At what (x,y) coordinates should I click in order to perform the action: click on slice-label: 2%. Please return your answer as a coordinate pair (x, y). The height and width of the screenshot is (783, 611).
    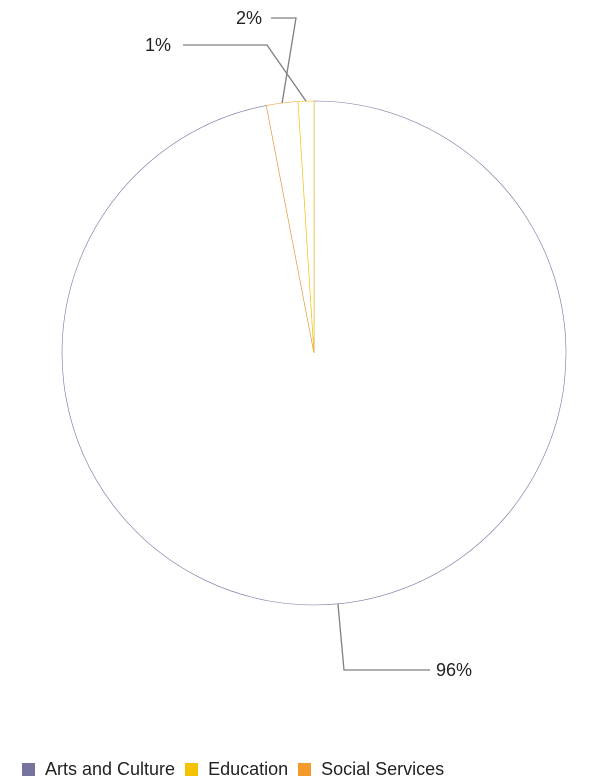
    Looking at the image, I should click on (249, 18).